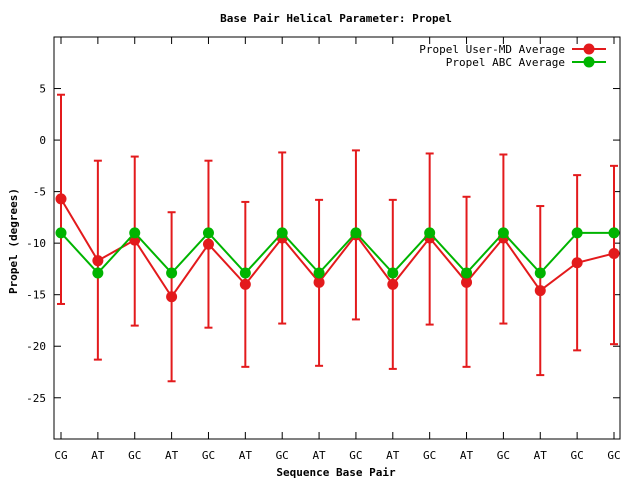 This screenshot has width=640, height=480. Describe the element at coordinates (36, 243) in the screenshot. I see `y-tick-label: -10` at that location.